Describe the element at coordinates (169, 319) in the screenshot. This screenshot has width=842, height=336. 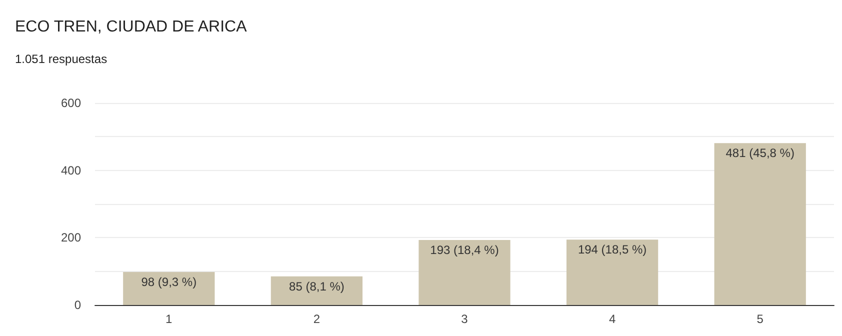
I see `x-tick-label: 1` at that location.